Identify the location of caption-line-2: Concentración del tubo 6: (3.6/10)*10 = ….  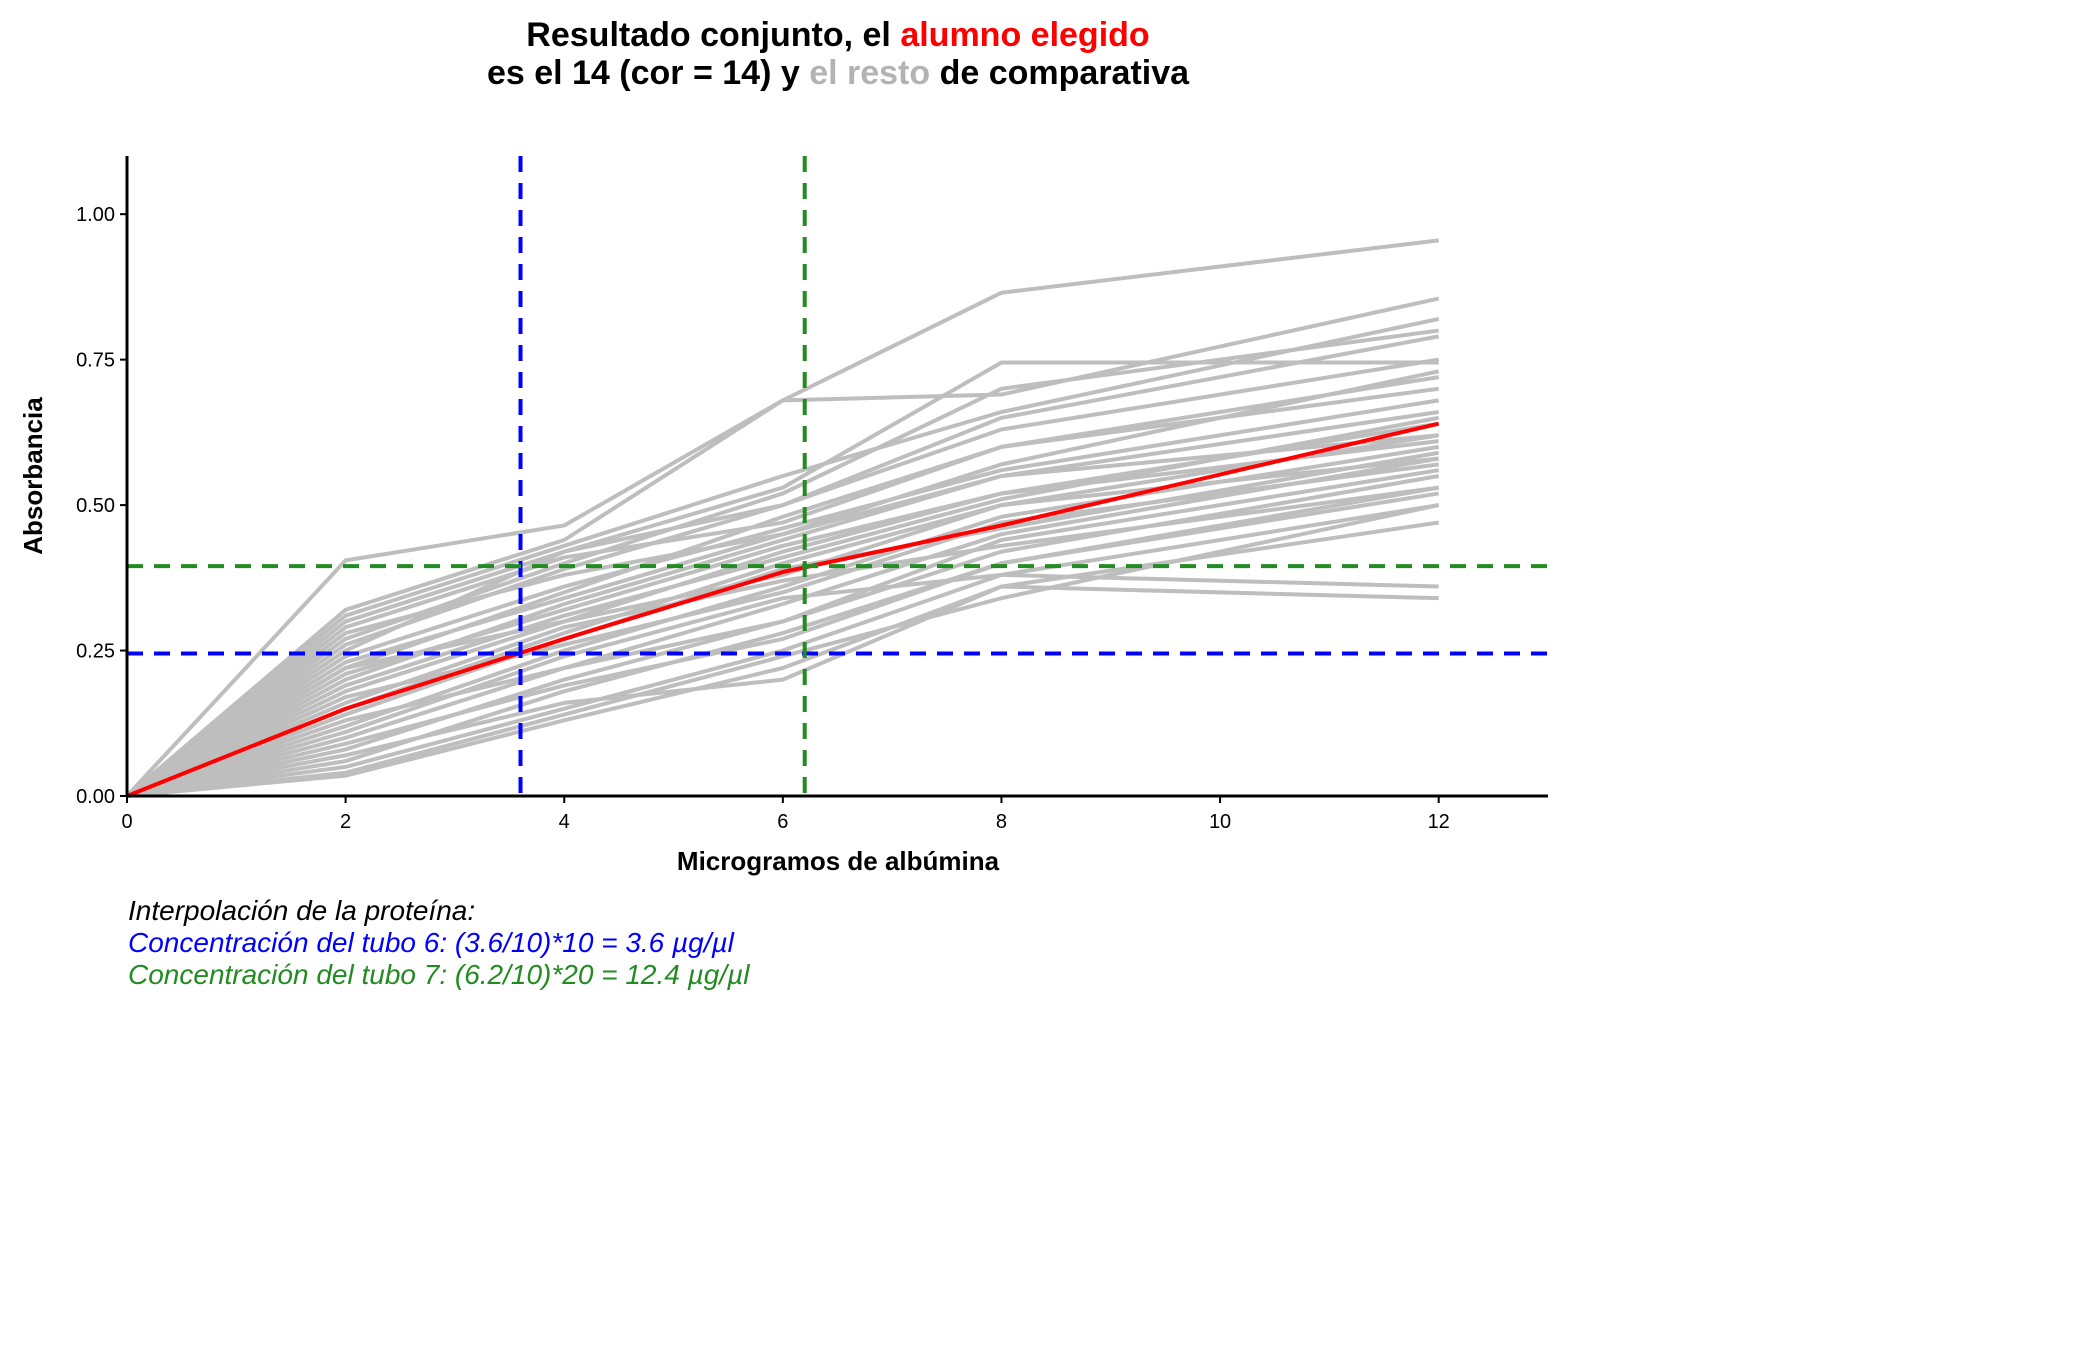
(431, 942).